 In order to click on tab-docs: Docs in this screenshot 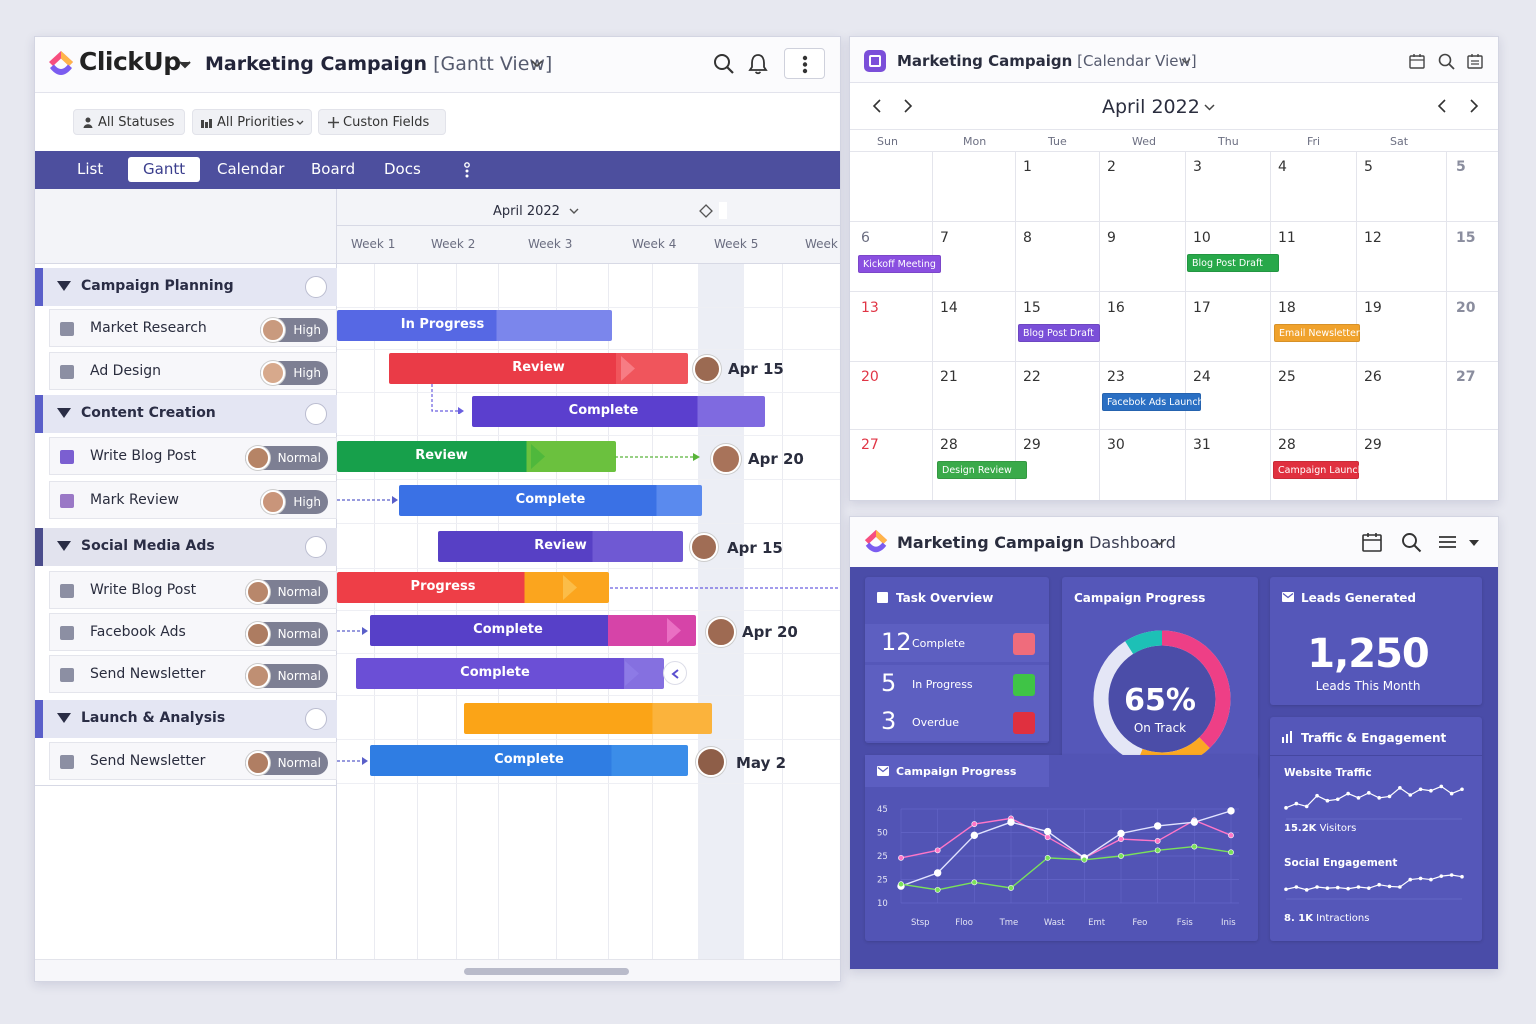, I will do `click(402, 169)`.